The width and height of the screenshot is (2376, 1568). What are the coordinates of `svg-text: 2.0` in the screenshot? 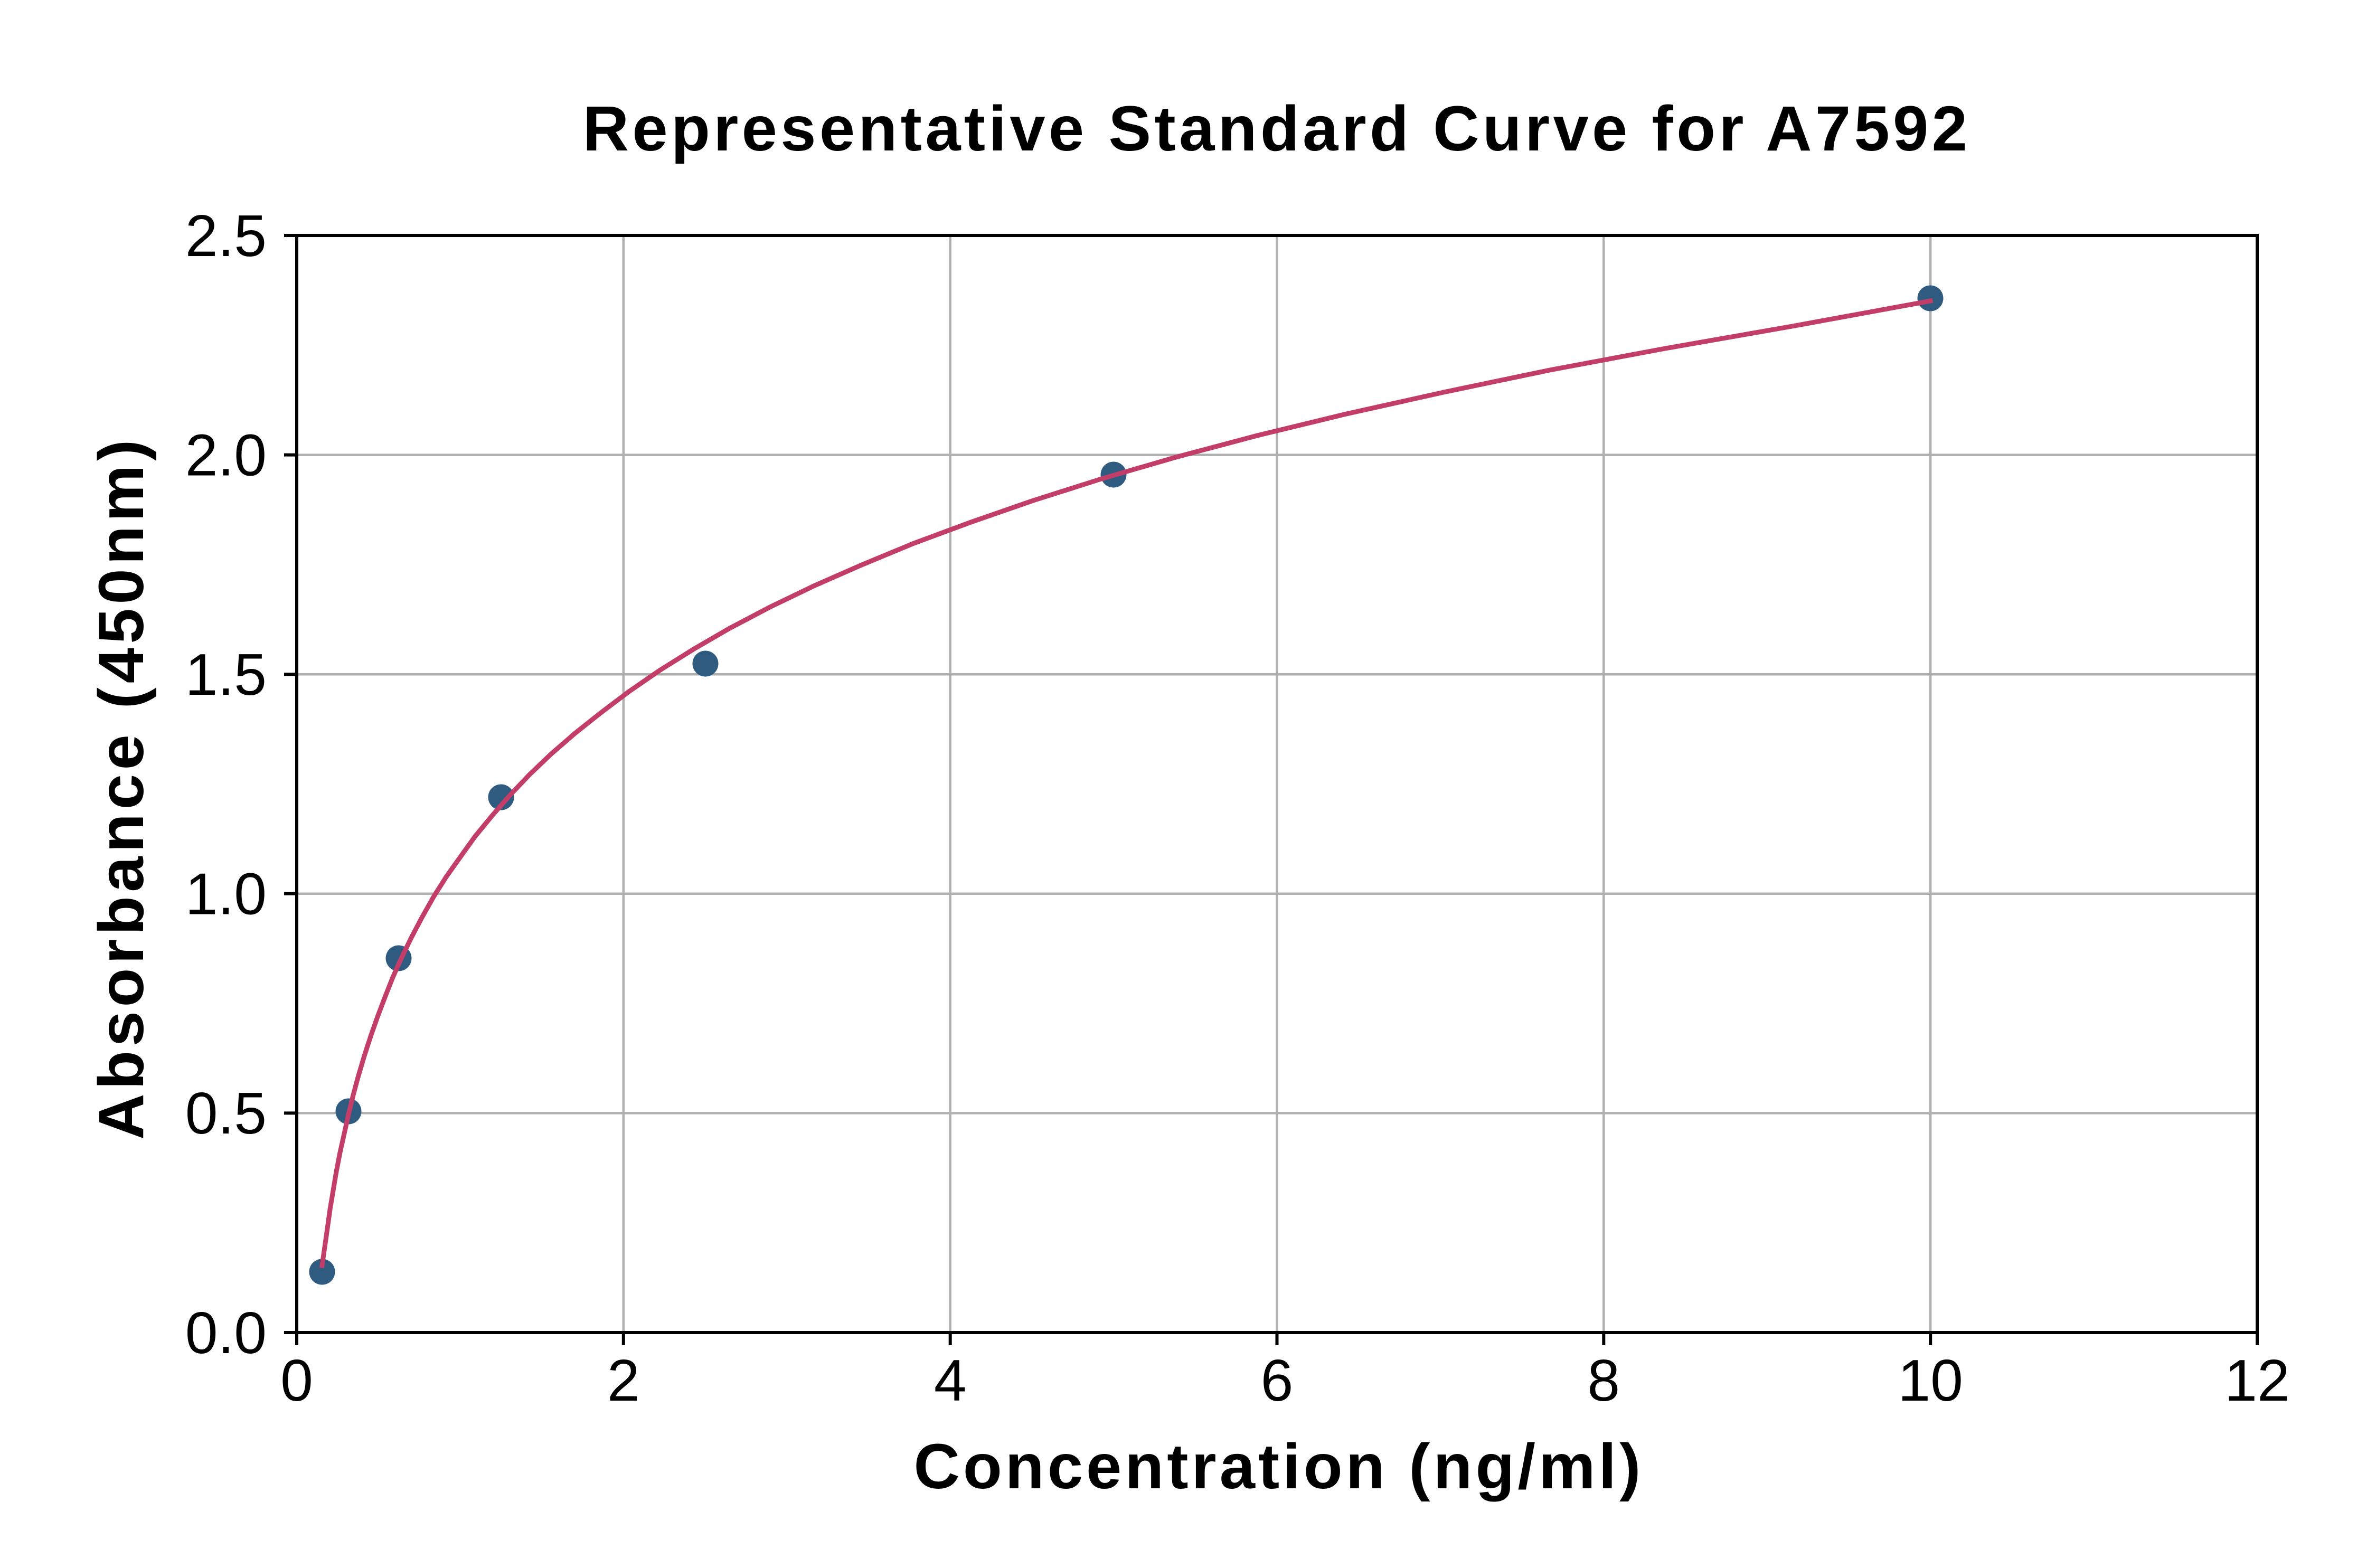 It's located at (226, 455).